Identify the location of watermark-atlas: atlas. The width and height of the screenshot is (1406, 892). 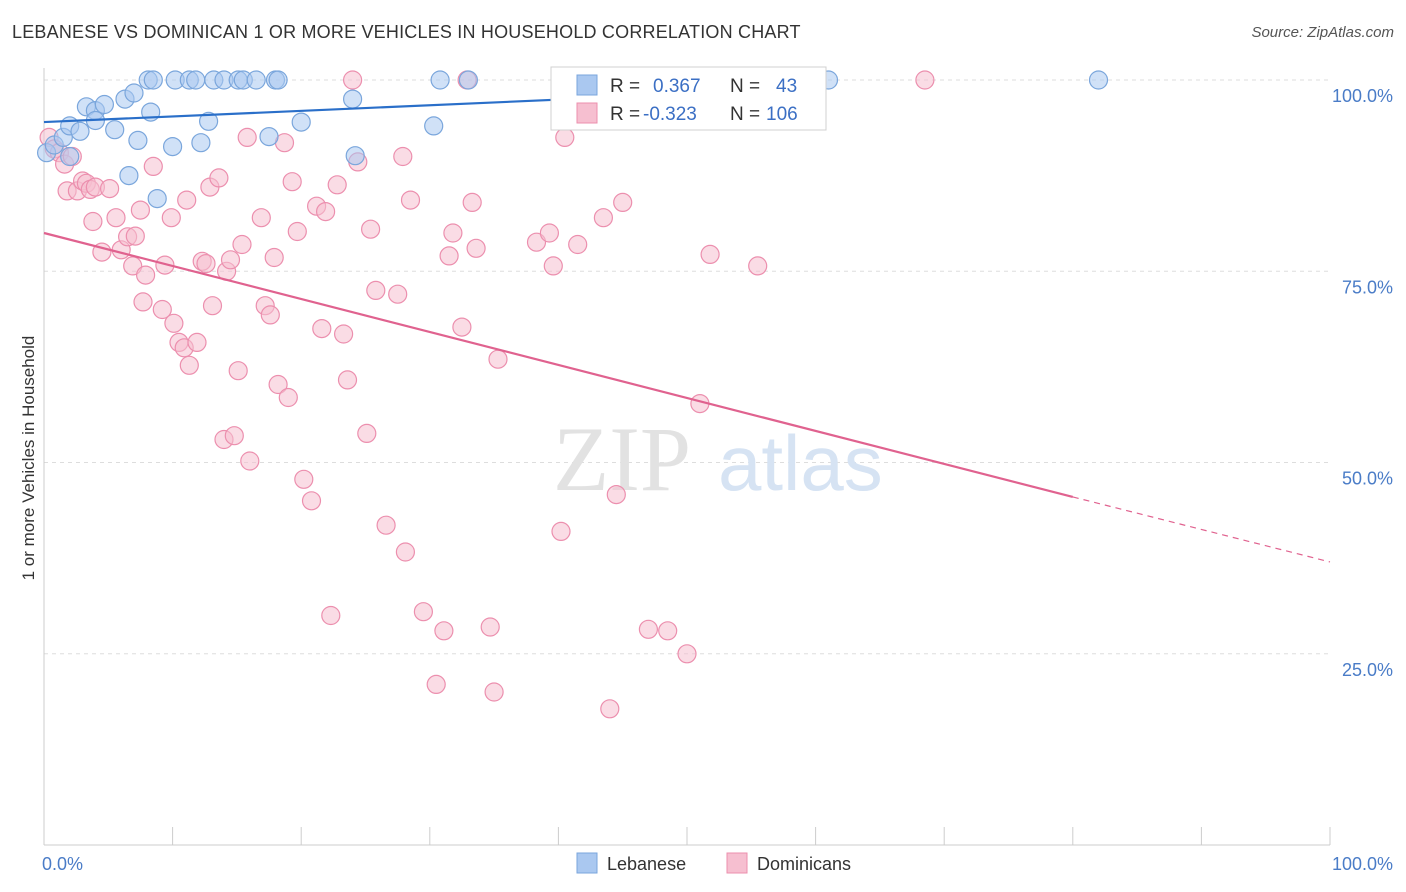
(800, 463).